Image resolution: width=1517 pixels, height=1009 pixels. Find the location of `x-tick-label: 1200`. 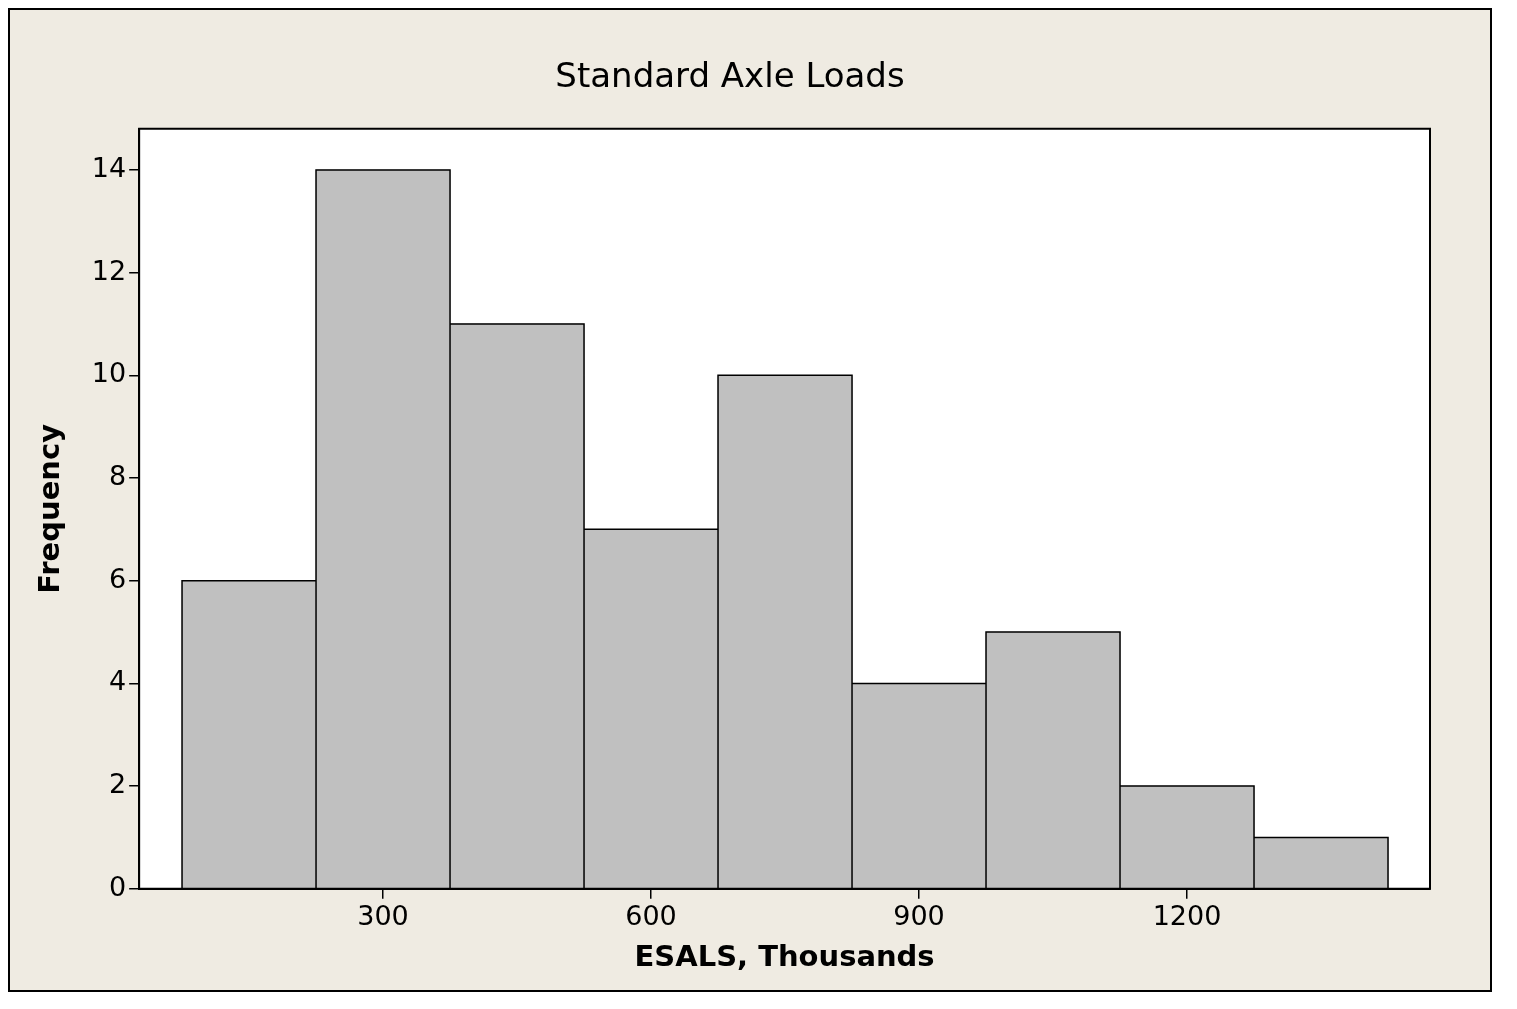

x-tick-label: 1200 is located at coordinates (1187, 916).